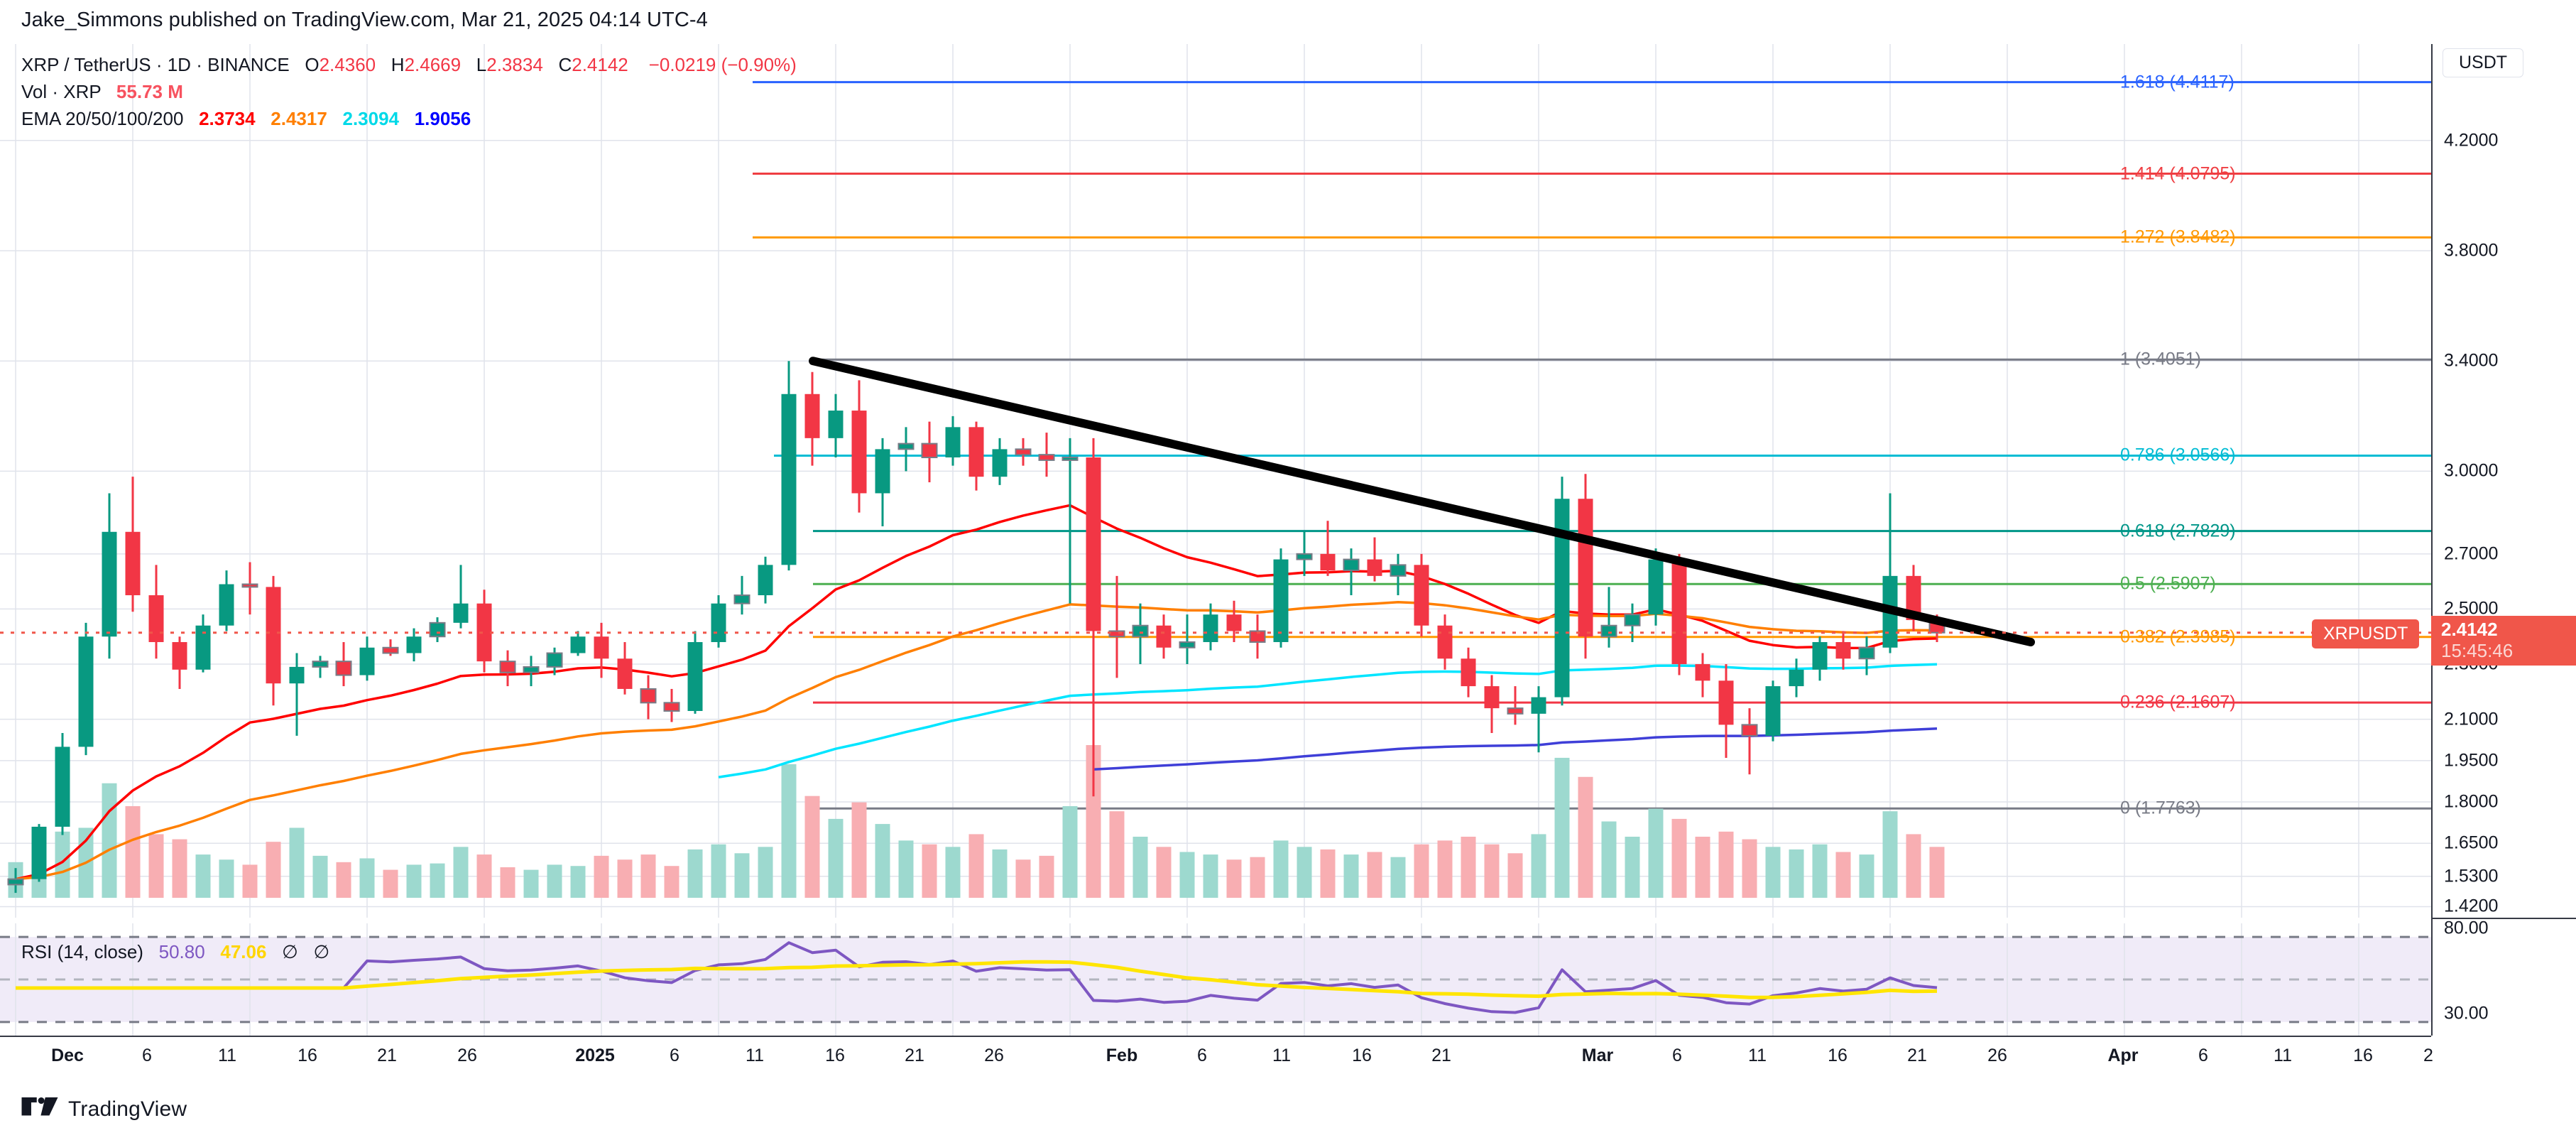  Describe the element at coordinates (86, 64) in the screenshot. I see `legend-symbol: XRP / TetherUS` at that location.